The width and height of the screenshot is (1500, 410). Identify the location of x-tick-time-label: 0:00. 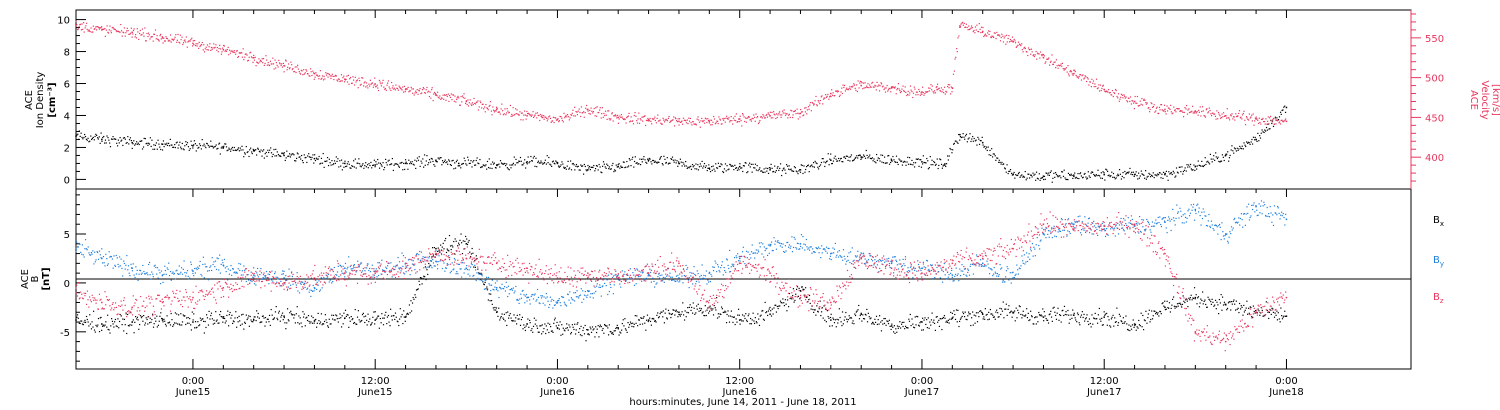
(193, 381).